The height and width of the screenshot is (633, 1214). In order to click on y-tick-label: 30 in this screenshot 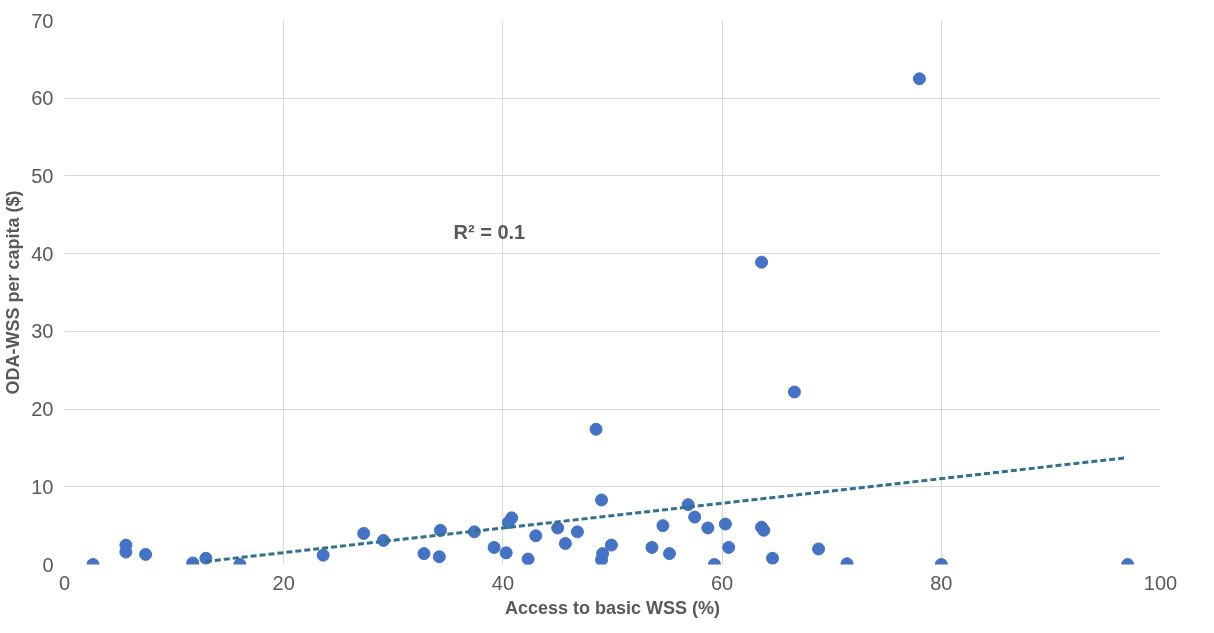, I will do `click(42, 331)`.